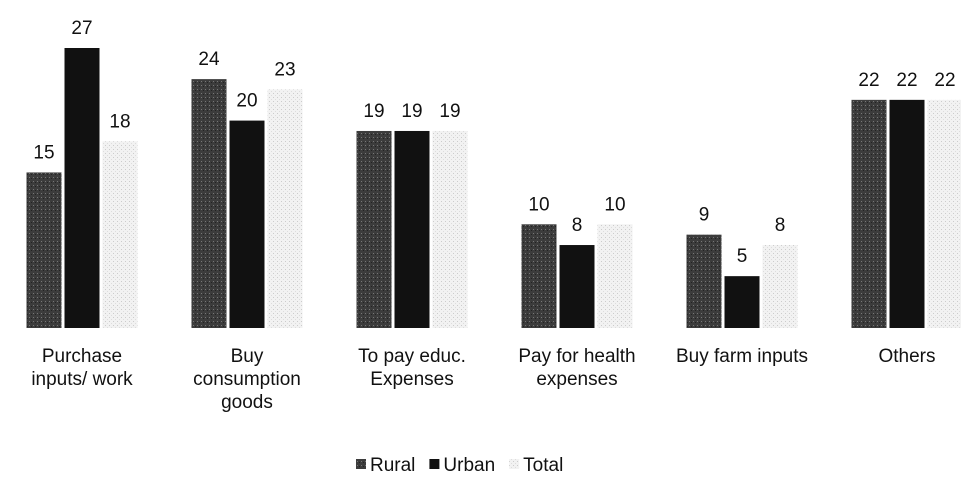 This screenshot has height=477, width=961. Describe the element at coordinates (284, 69) in the screenshot. I see `value-label: 23` at that location.